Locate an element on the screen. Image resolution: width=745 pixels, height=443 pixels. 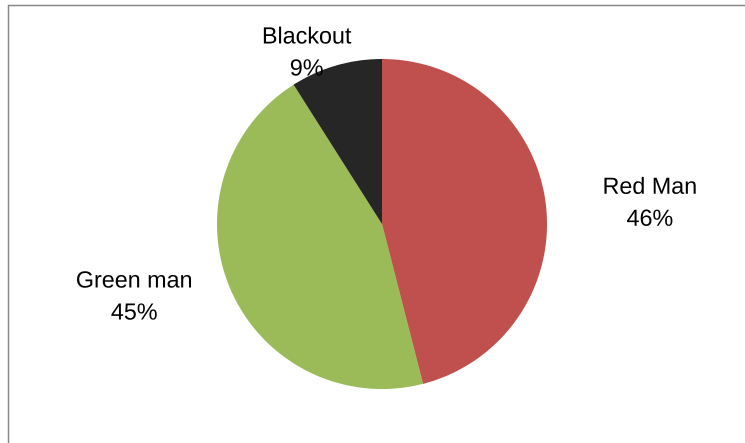
slice-label: Blackout is located at coordinates (308, 35).